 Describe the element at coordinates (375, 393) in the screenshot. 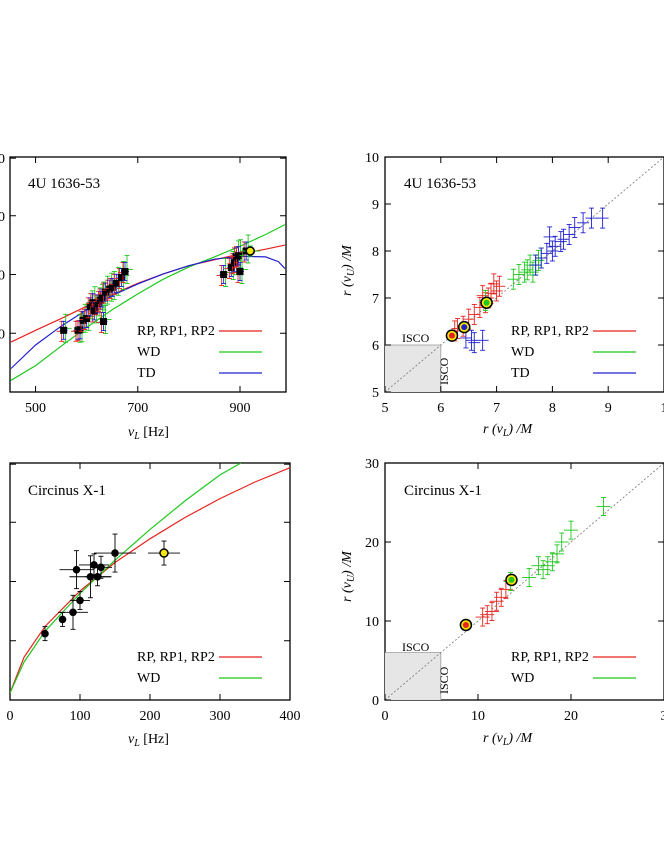

I see `y-tick-label: 5` at that location.